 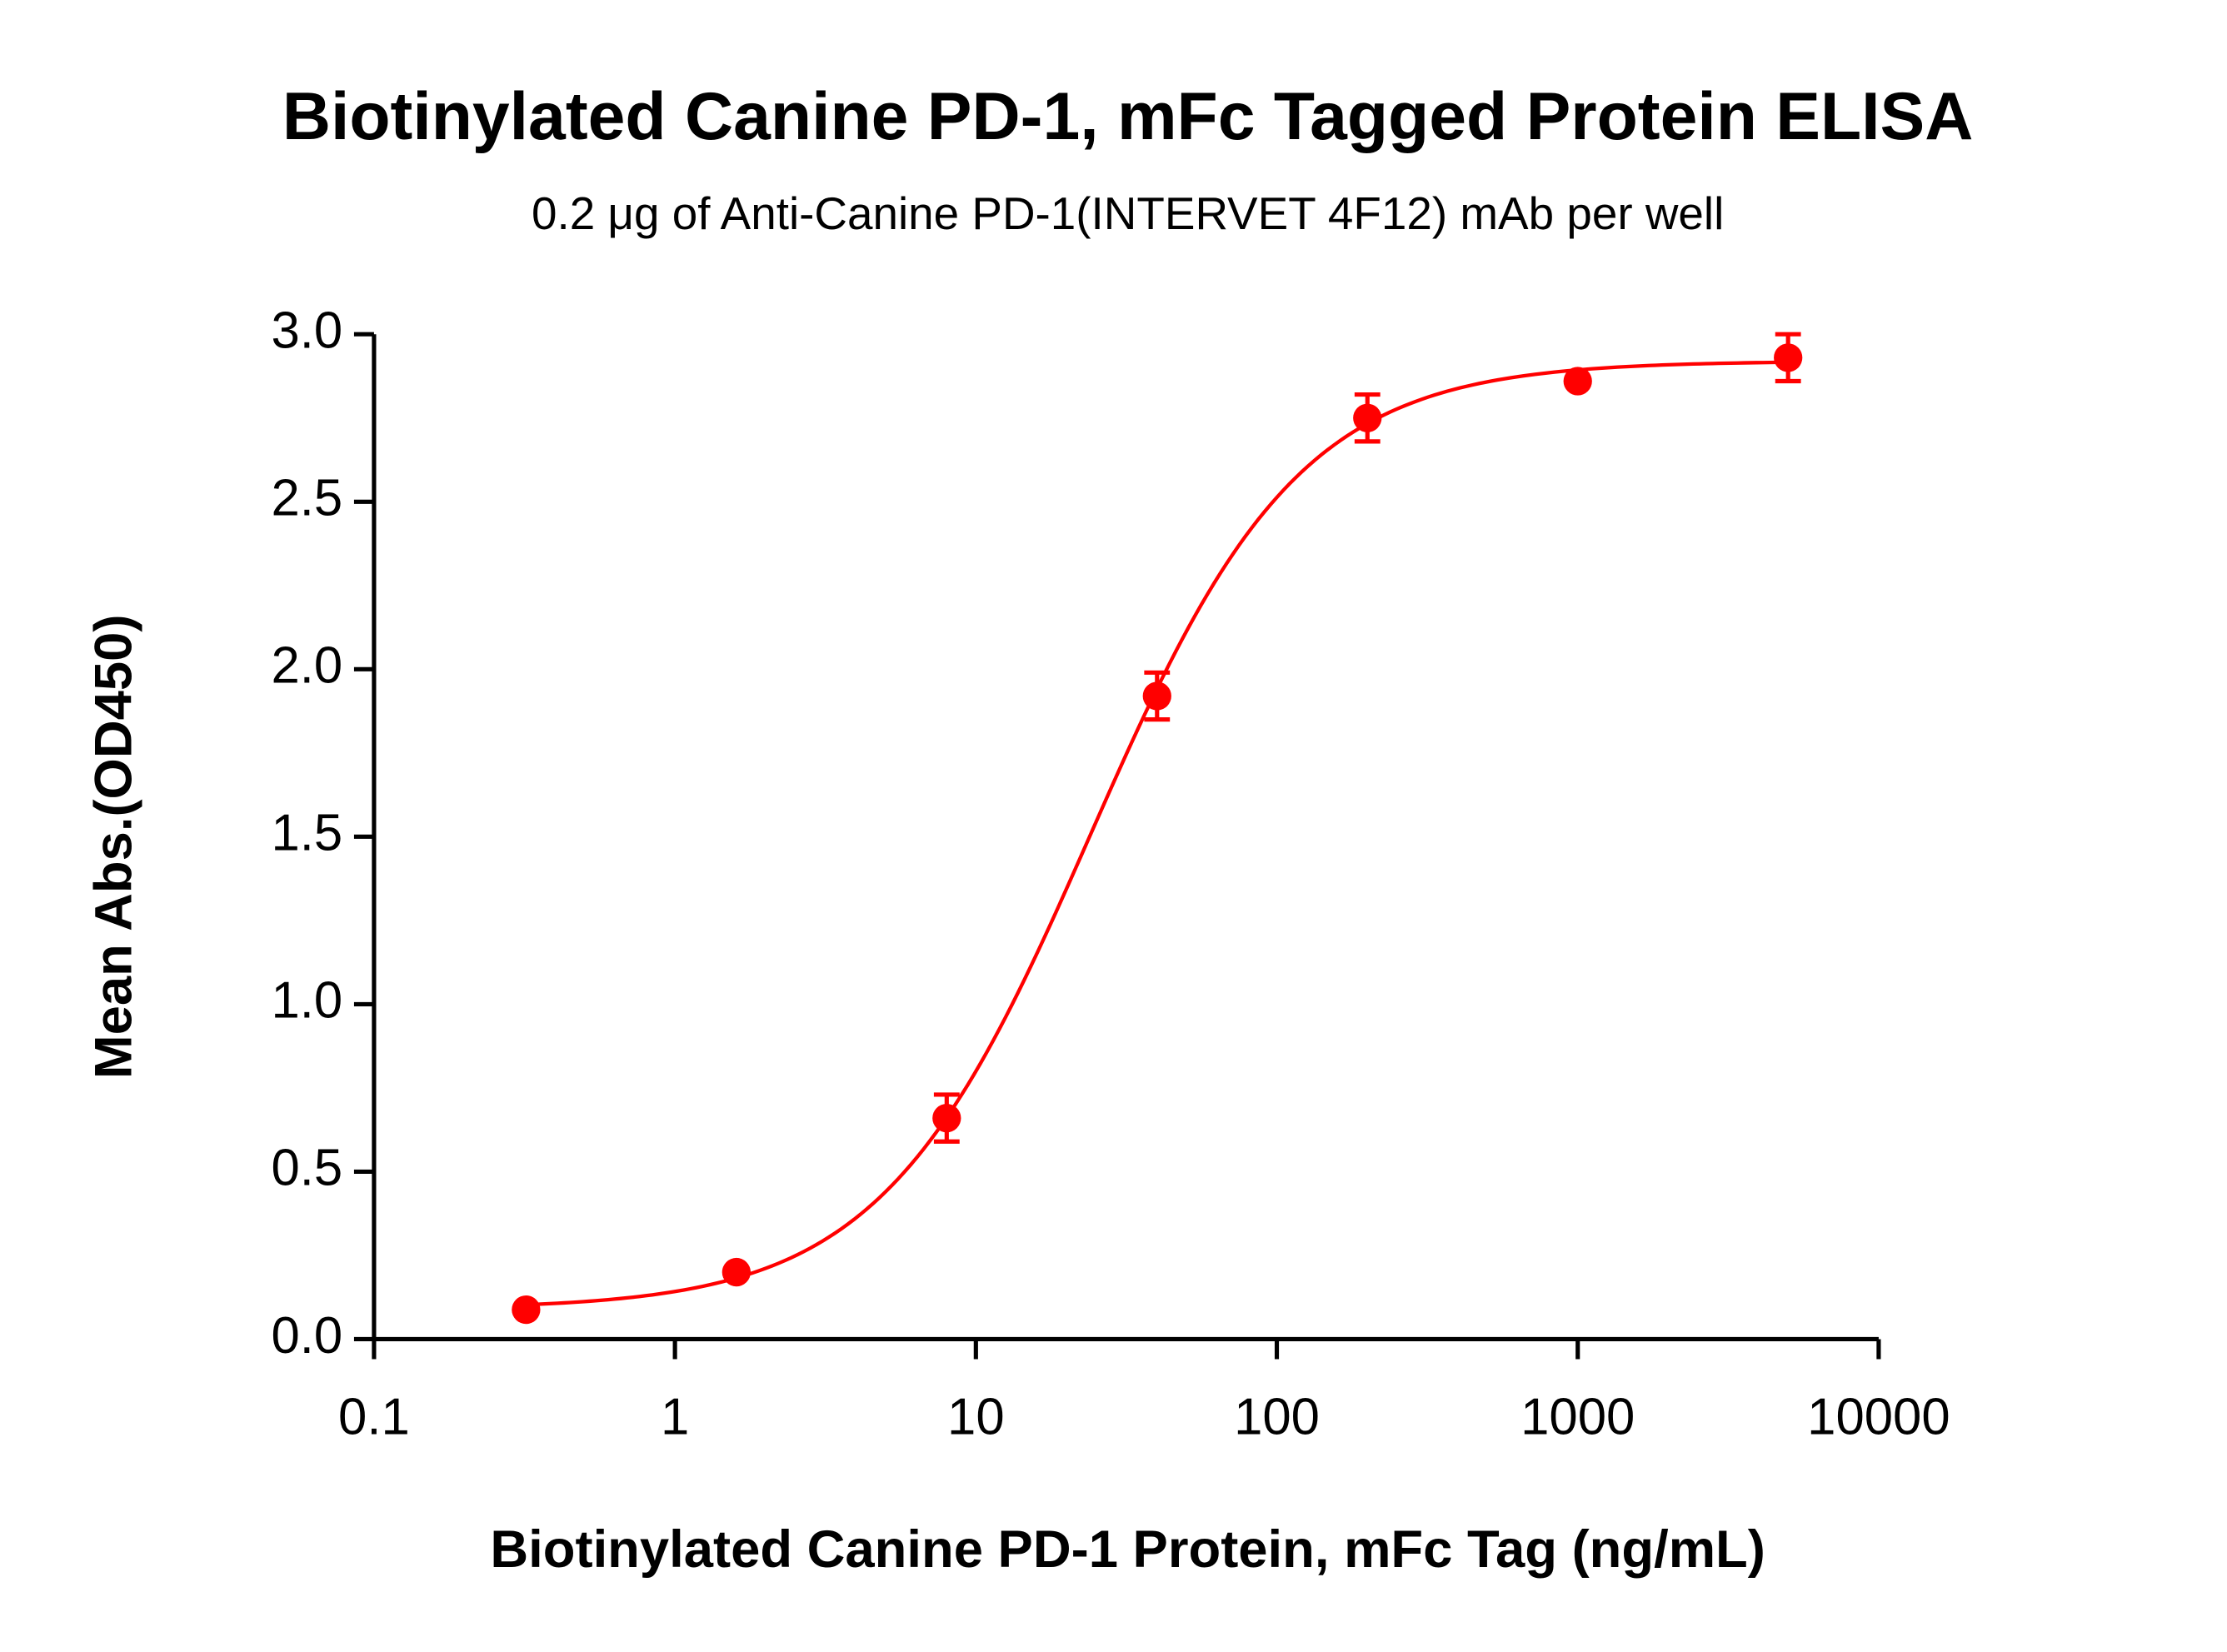 I want to click on x-tick-label: 1000, so click(x=1577, y=1417).